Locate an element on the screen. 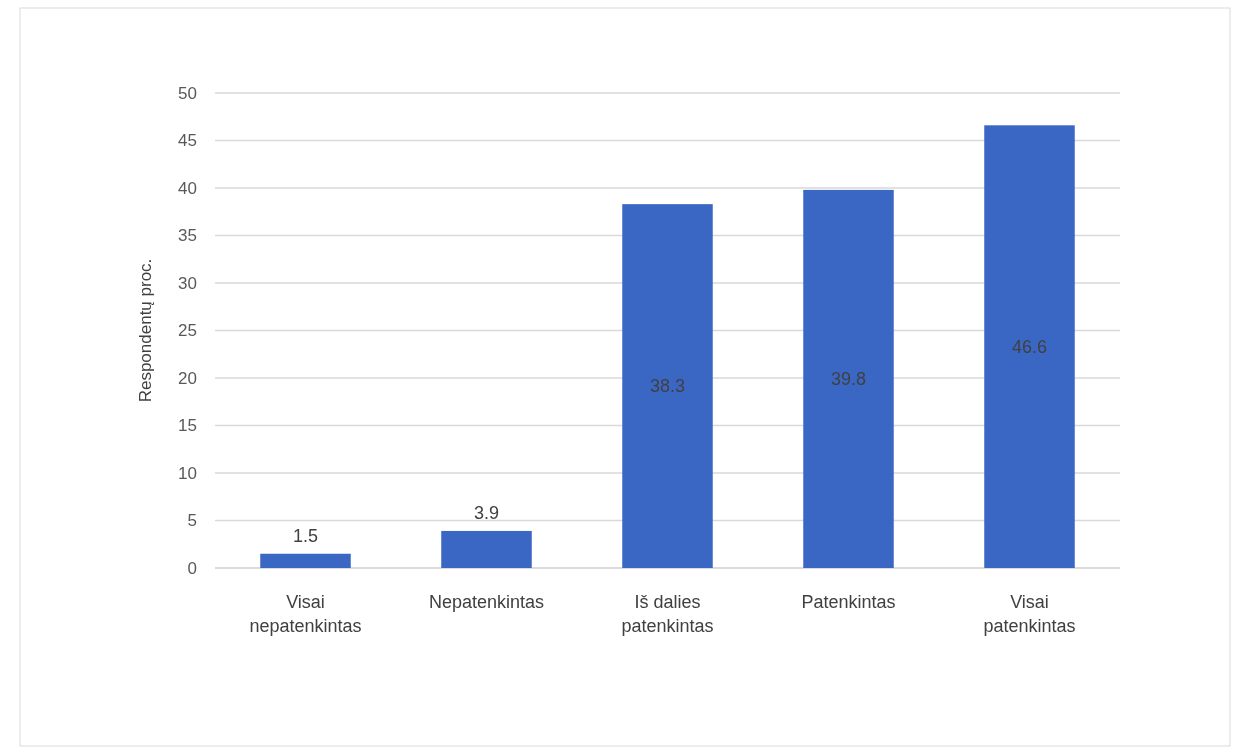 The image size is (1238, 751). y-tick-label: 35 is located at coordinates (187, 236).